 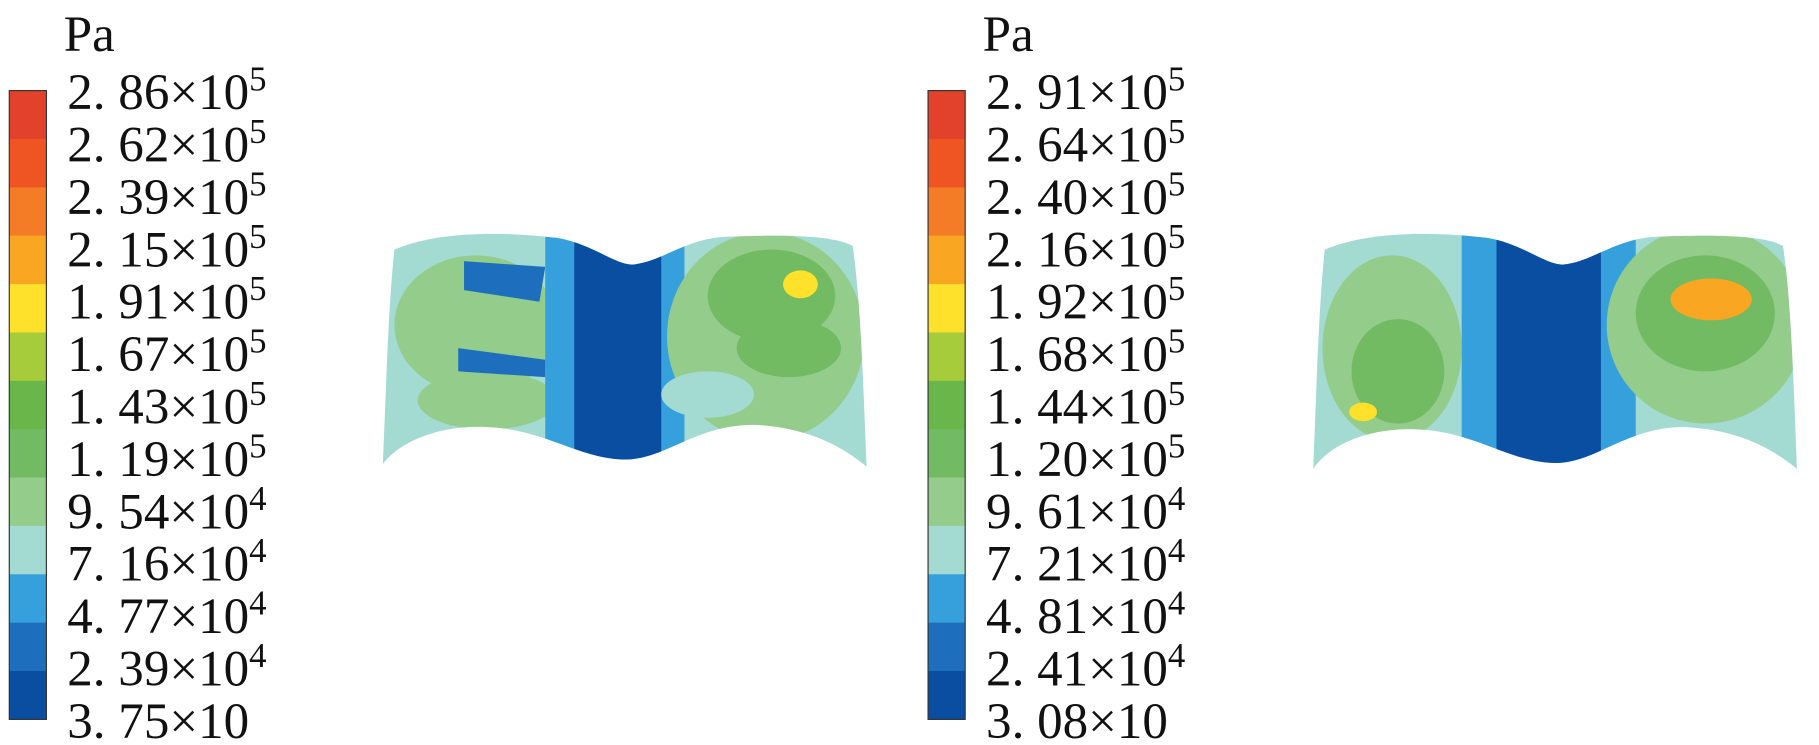 I want to click on legend-label: 3. 75×10, so click(x=158, y=719).